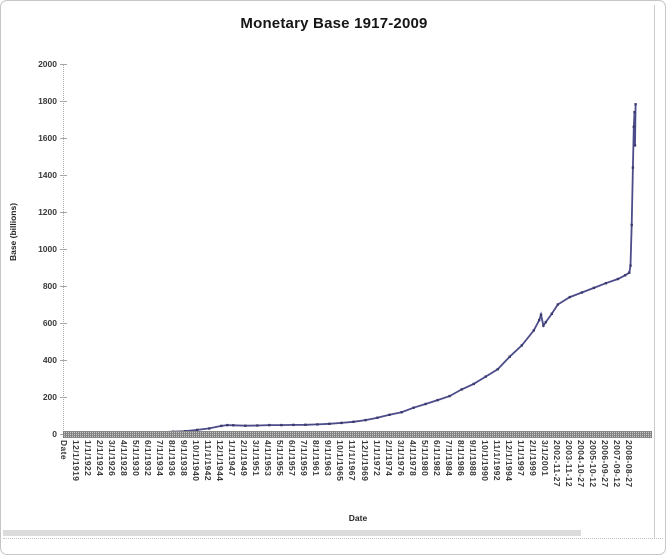 The image size is (666, 555). What do you see at coordinates (49, 397) in the screenshot?
I see `y-tick-label: 200` at bounding box center [49, 397].